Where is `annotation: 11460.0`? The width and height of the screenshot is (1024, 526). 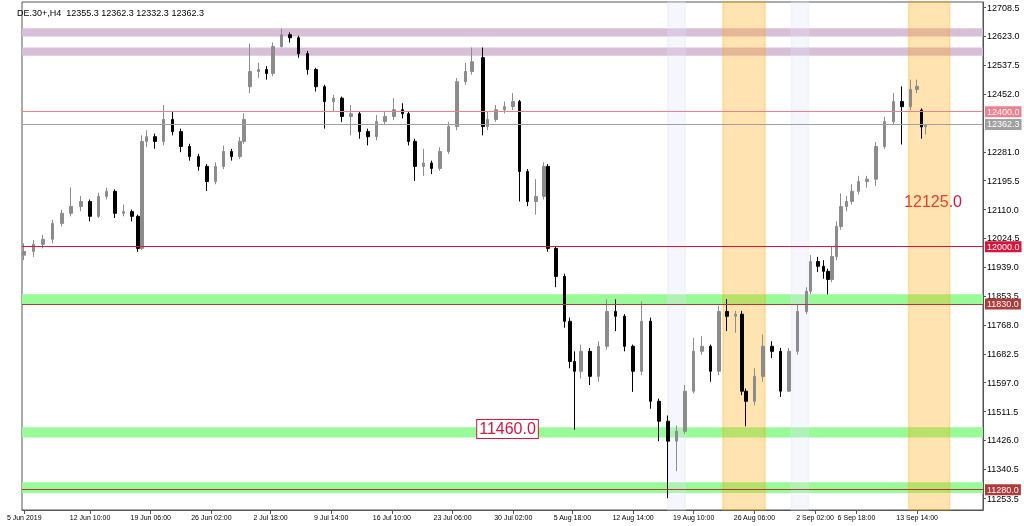 annotation: 11460.0 is located at coordinates (507, 429).